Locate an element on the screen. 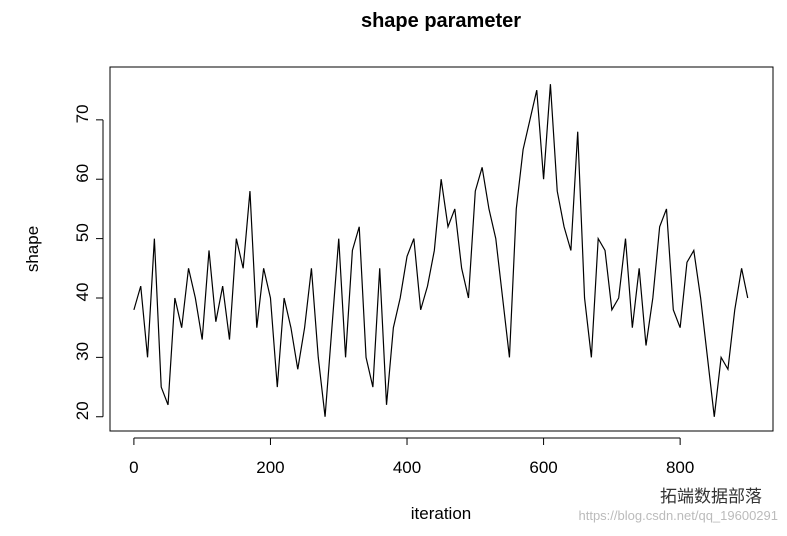 The height and width of the screenshot is (536, 787). x-tick-label: 0 is located at coordinates (133, 467).